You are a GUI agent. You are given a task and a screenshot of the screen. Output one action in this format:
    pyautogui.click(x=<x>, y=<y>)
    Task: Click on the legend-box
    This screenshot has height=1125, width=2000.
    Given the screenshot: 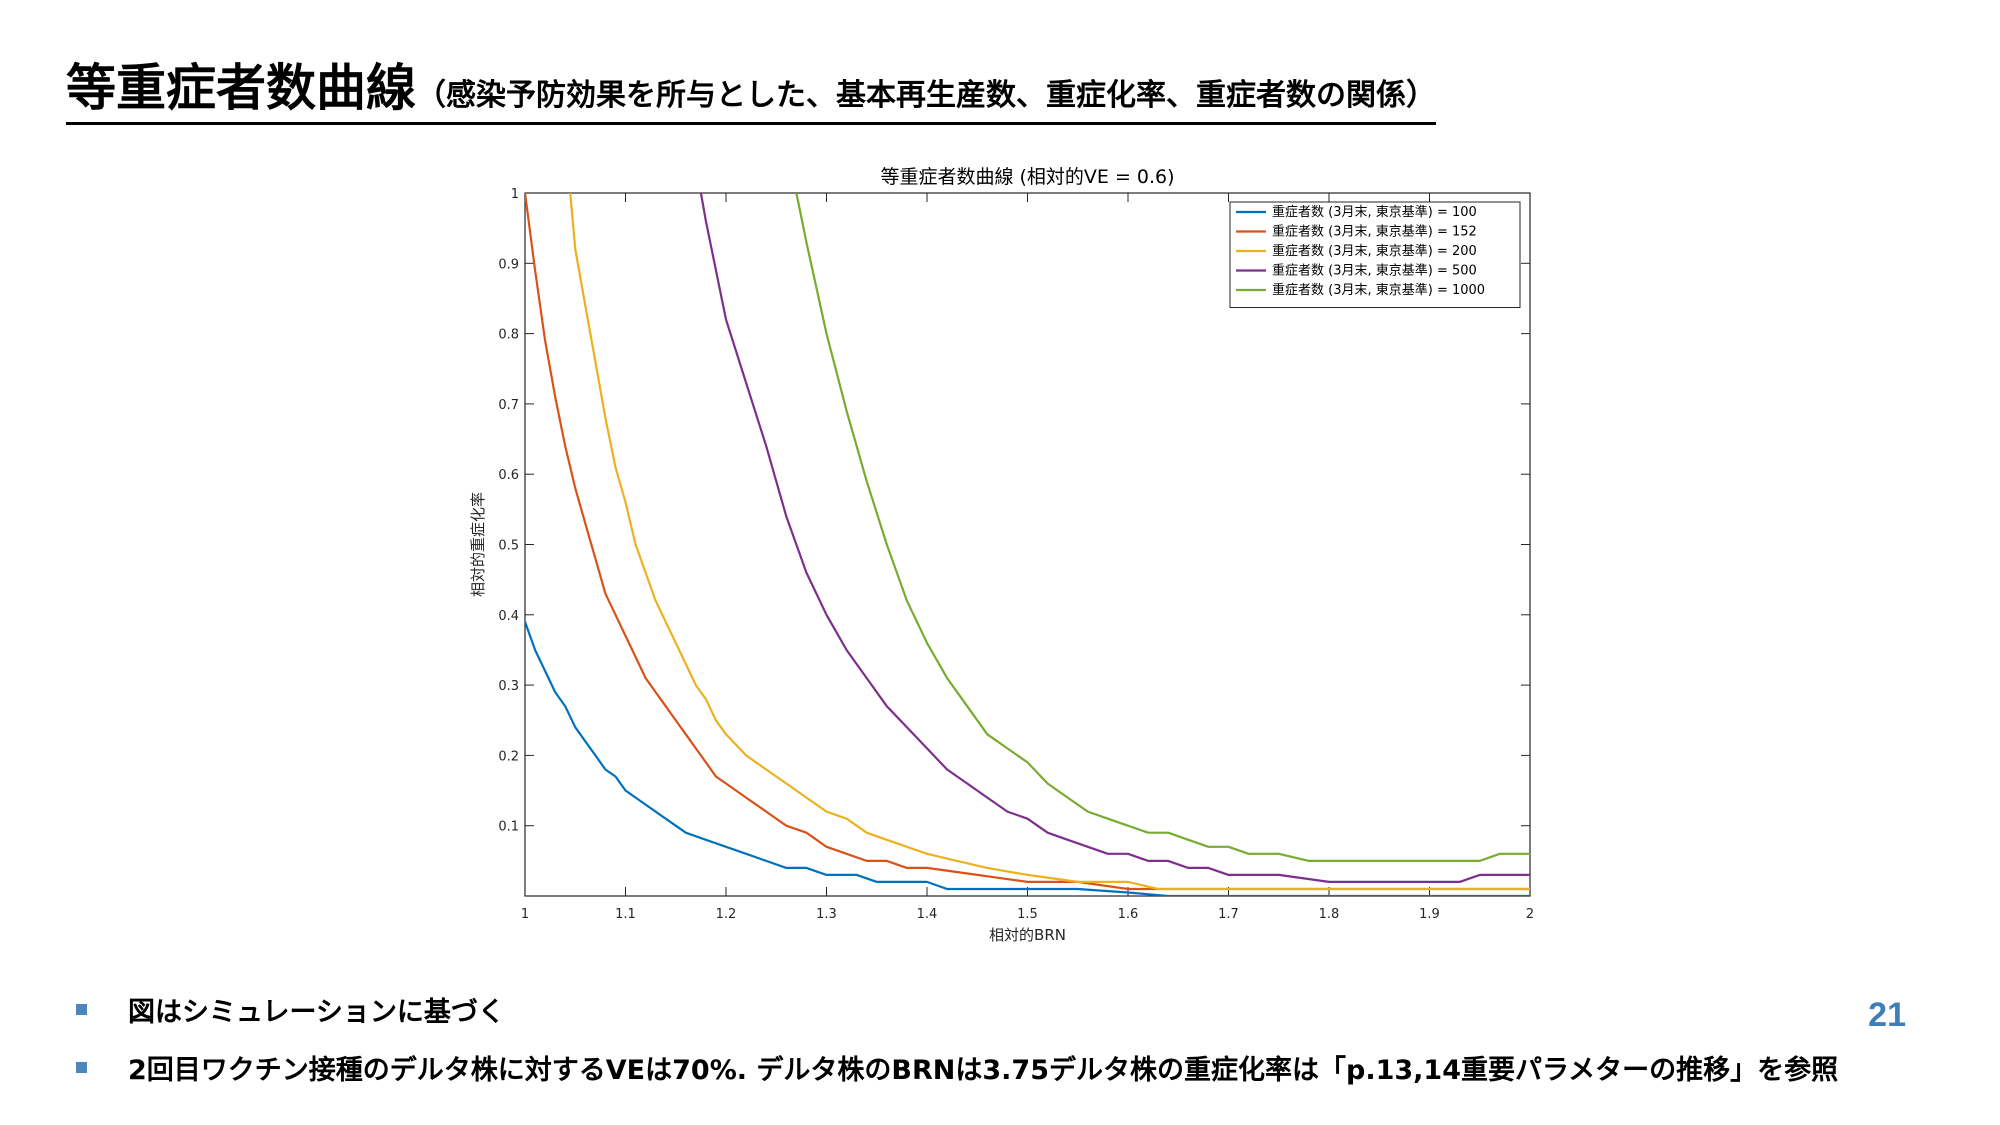 What is the action you would take?
    pyautogui.click(x=1375, y=254)
    